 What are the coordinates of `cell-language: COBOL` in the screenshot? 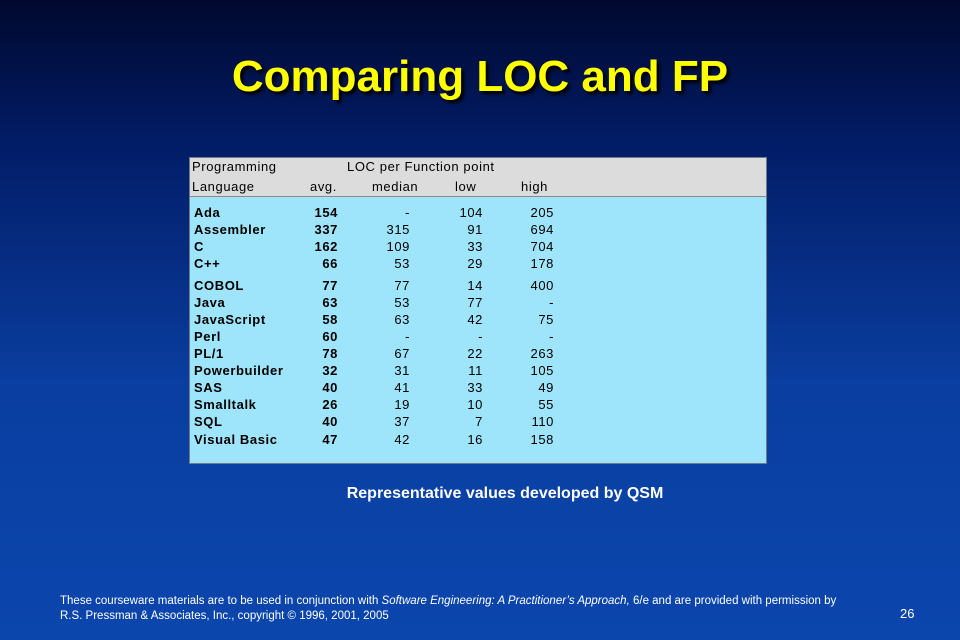 It's located at (219, 285).